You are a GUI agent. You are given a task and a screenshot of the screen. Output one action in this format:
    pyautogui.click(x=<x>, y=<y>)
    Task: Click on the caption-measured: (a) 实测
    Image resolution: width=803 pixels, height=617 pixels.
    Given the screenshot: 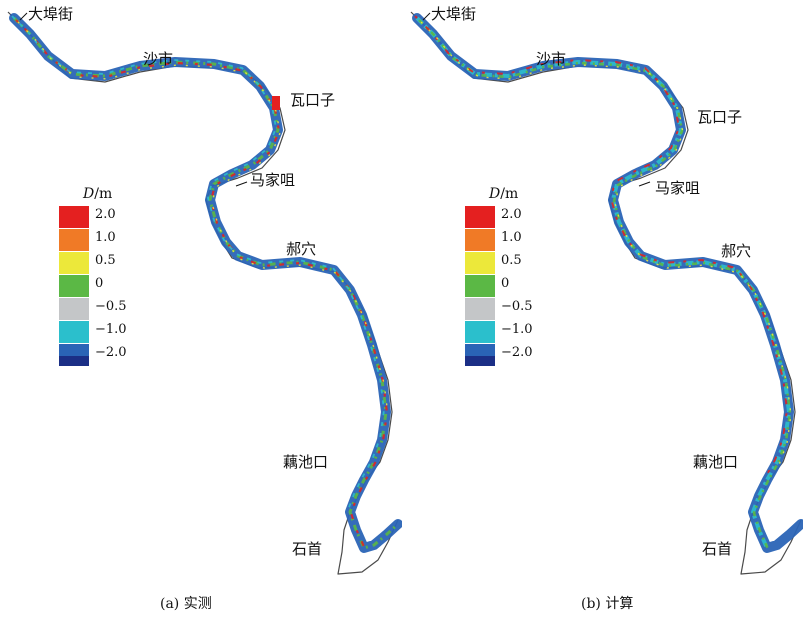 What is the action you would take?
    pyautogui.click(x=186, y=604)
    